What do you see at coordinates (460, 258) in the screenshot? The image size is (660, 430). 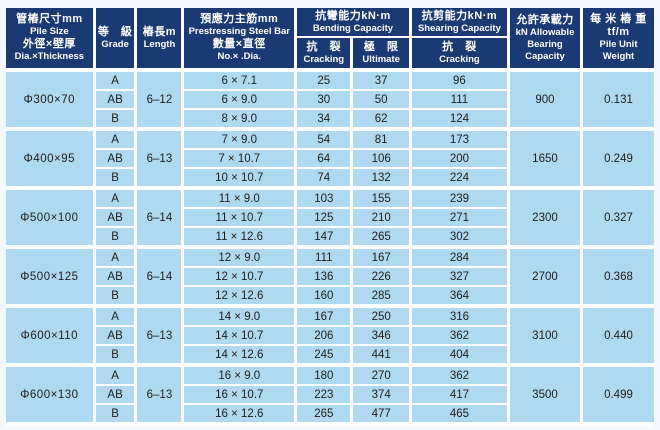 I see `cell-shearing-cracking: 284` at bounding box center [460, 258].